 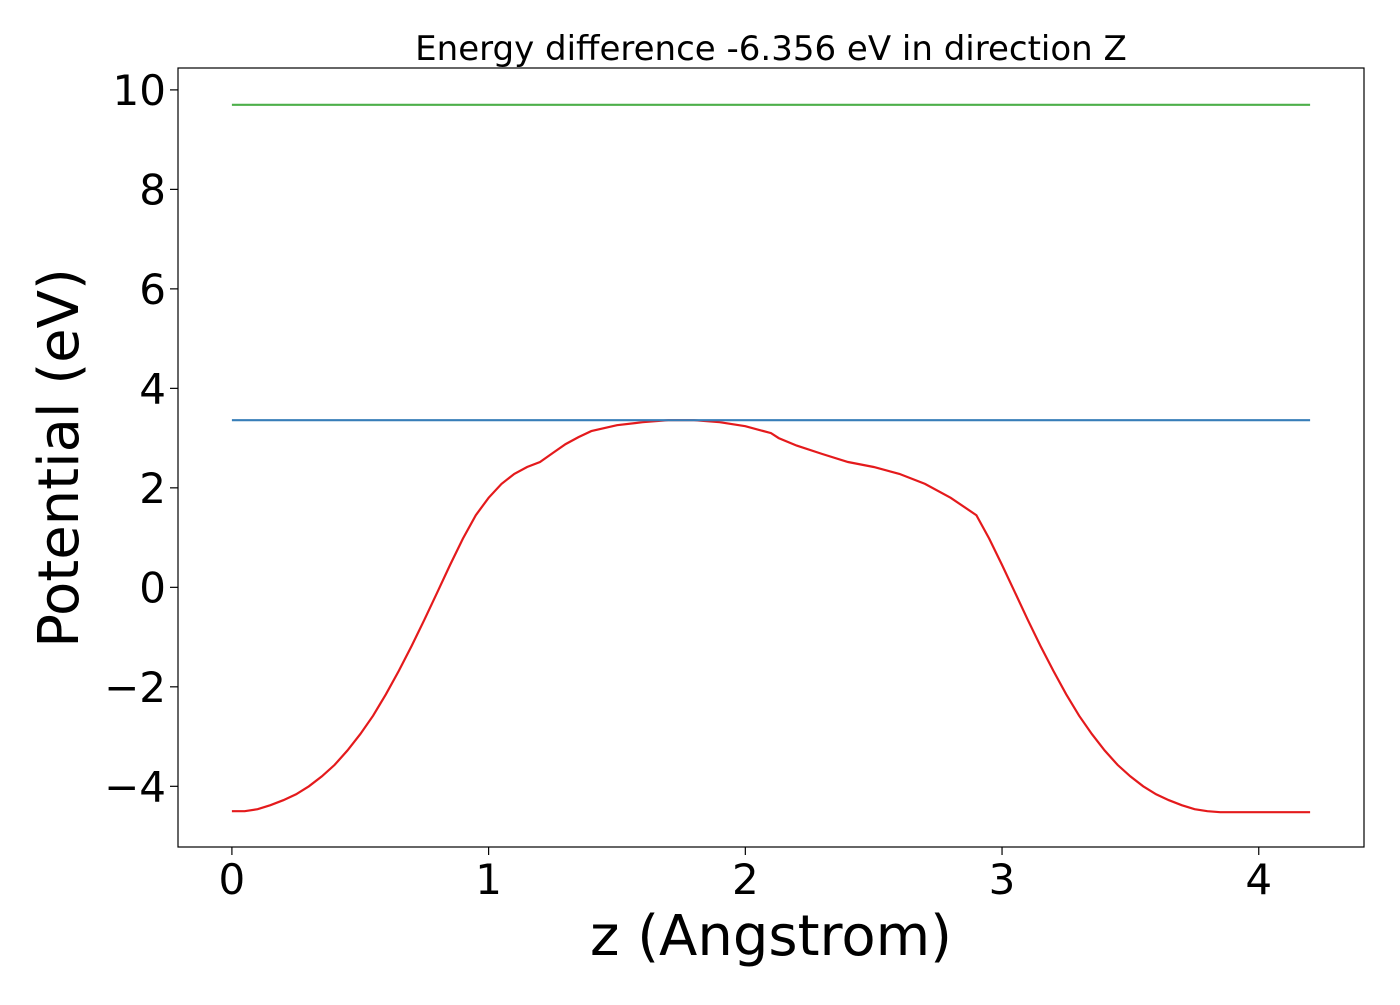 What do you see at coordinates (152, 189) in the screenshot?
I see `y-tick-label: 8` at bounding box center [152, 189].